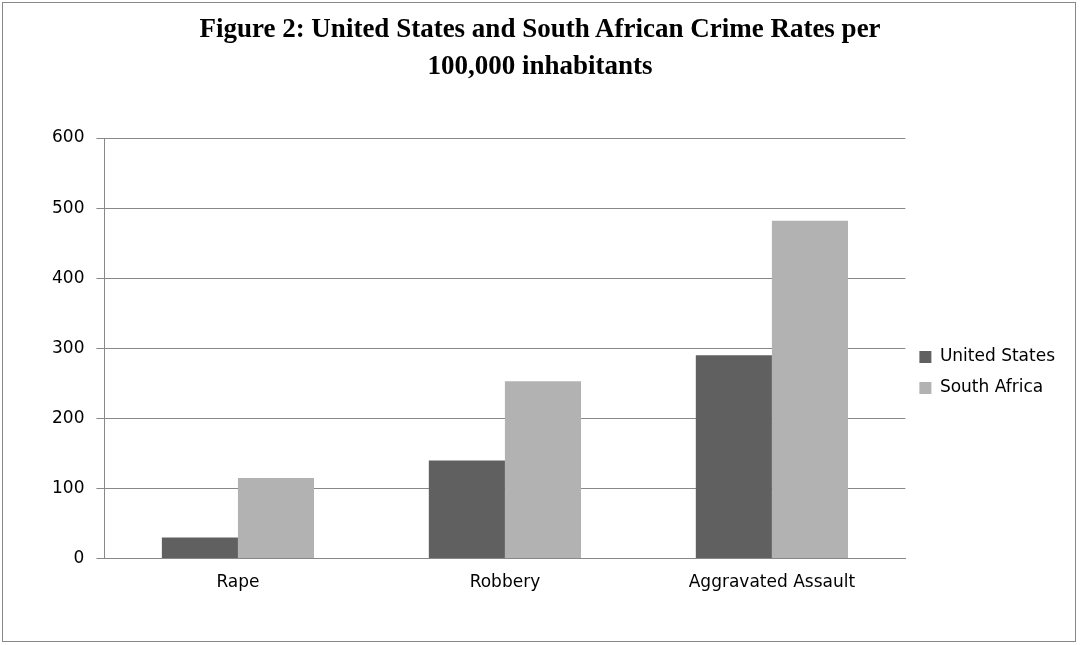 The width and height of the screenshot is (1080, 645). What do you see at coordinates (68, 346) in the screenshot?
I see `y-tick-label: 300` at bounding box center [68, 346].